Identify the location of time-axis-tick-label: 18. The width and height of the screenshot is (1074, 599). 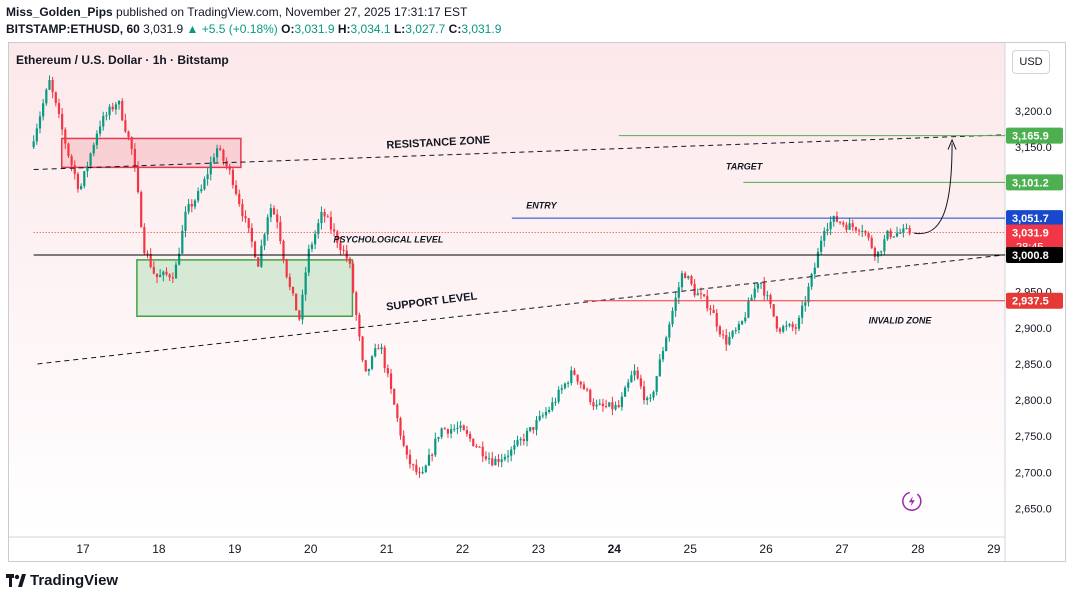
(159, 549).